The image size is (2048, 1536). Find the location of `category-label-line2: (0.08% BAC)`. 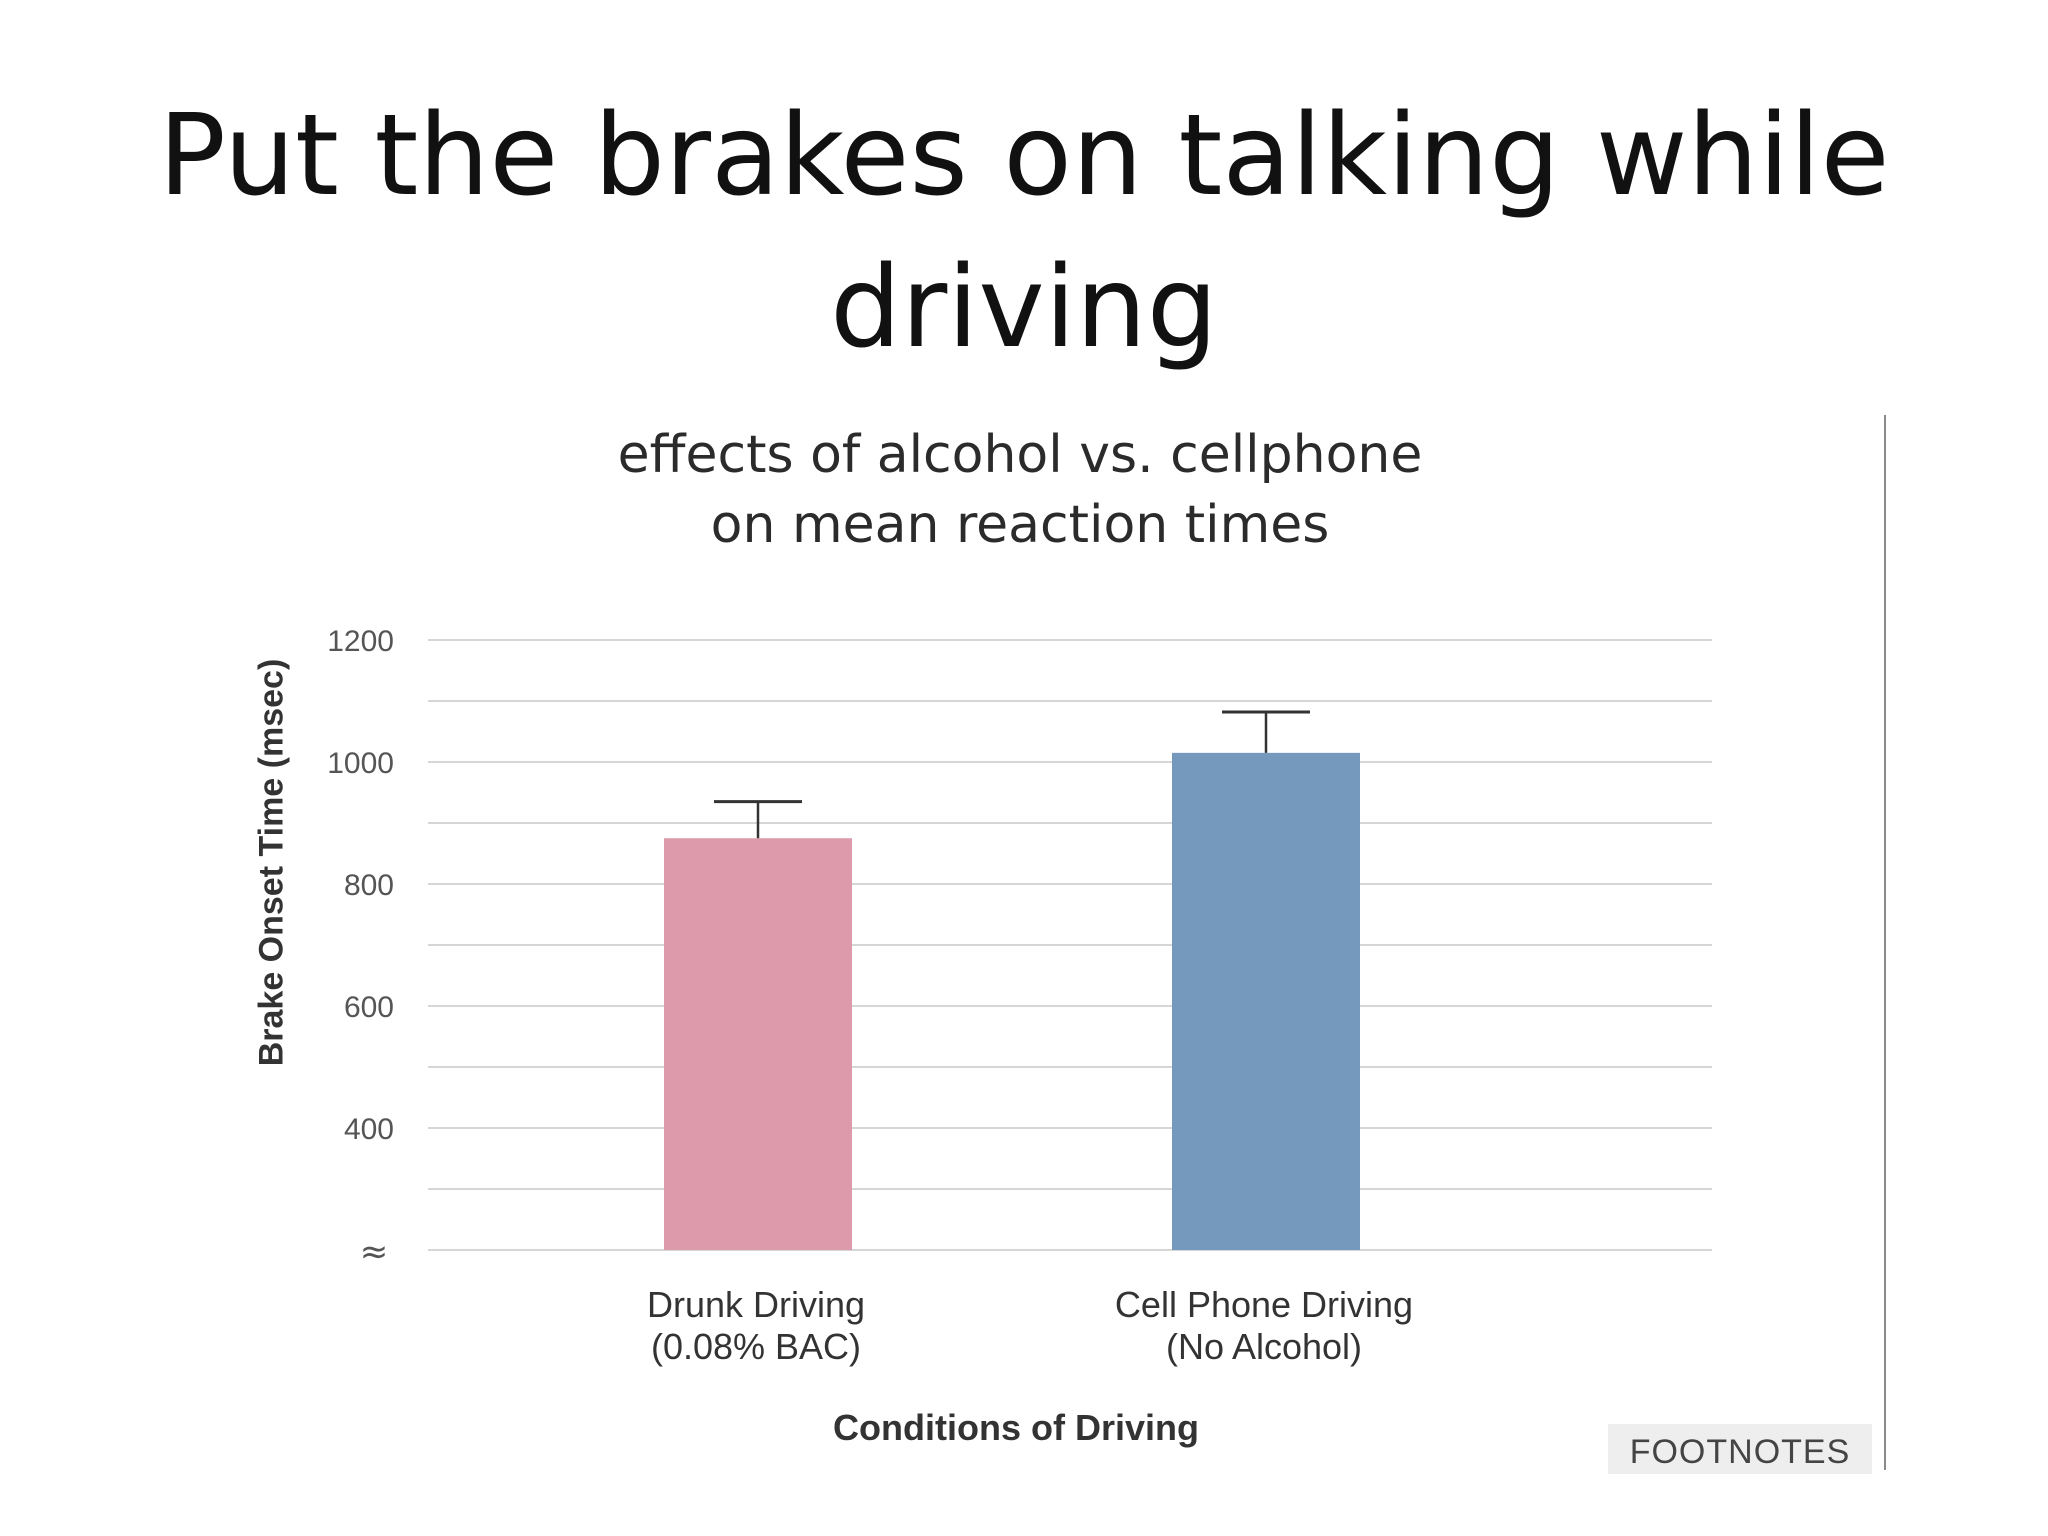

category-label-line2: (0.08% BAC) is located at coordinates (756, 1346).